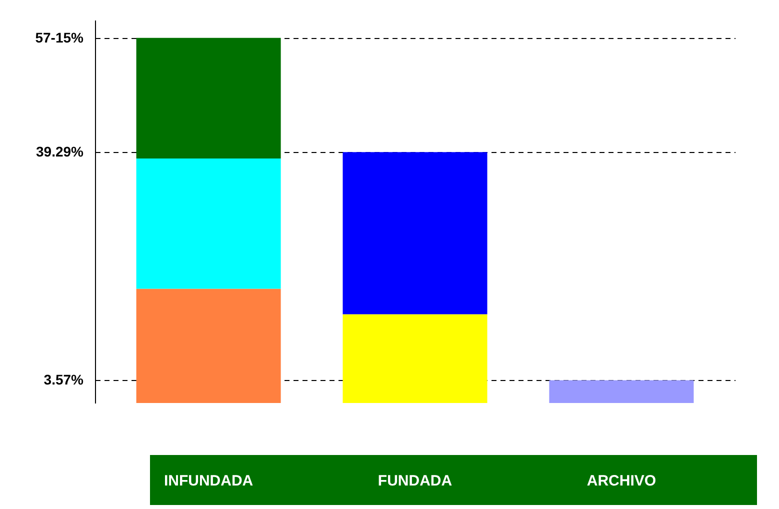 The image size is (779, 509). I want to click on y-tick-label: 39.29%, so click(60, 152).